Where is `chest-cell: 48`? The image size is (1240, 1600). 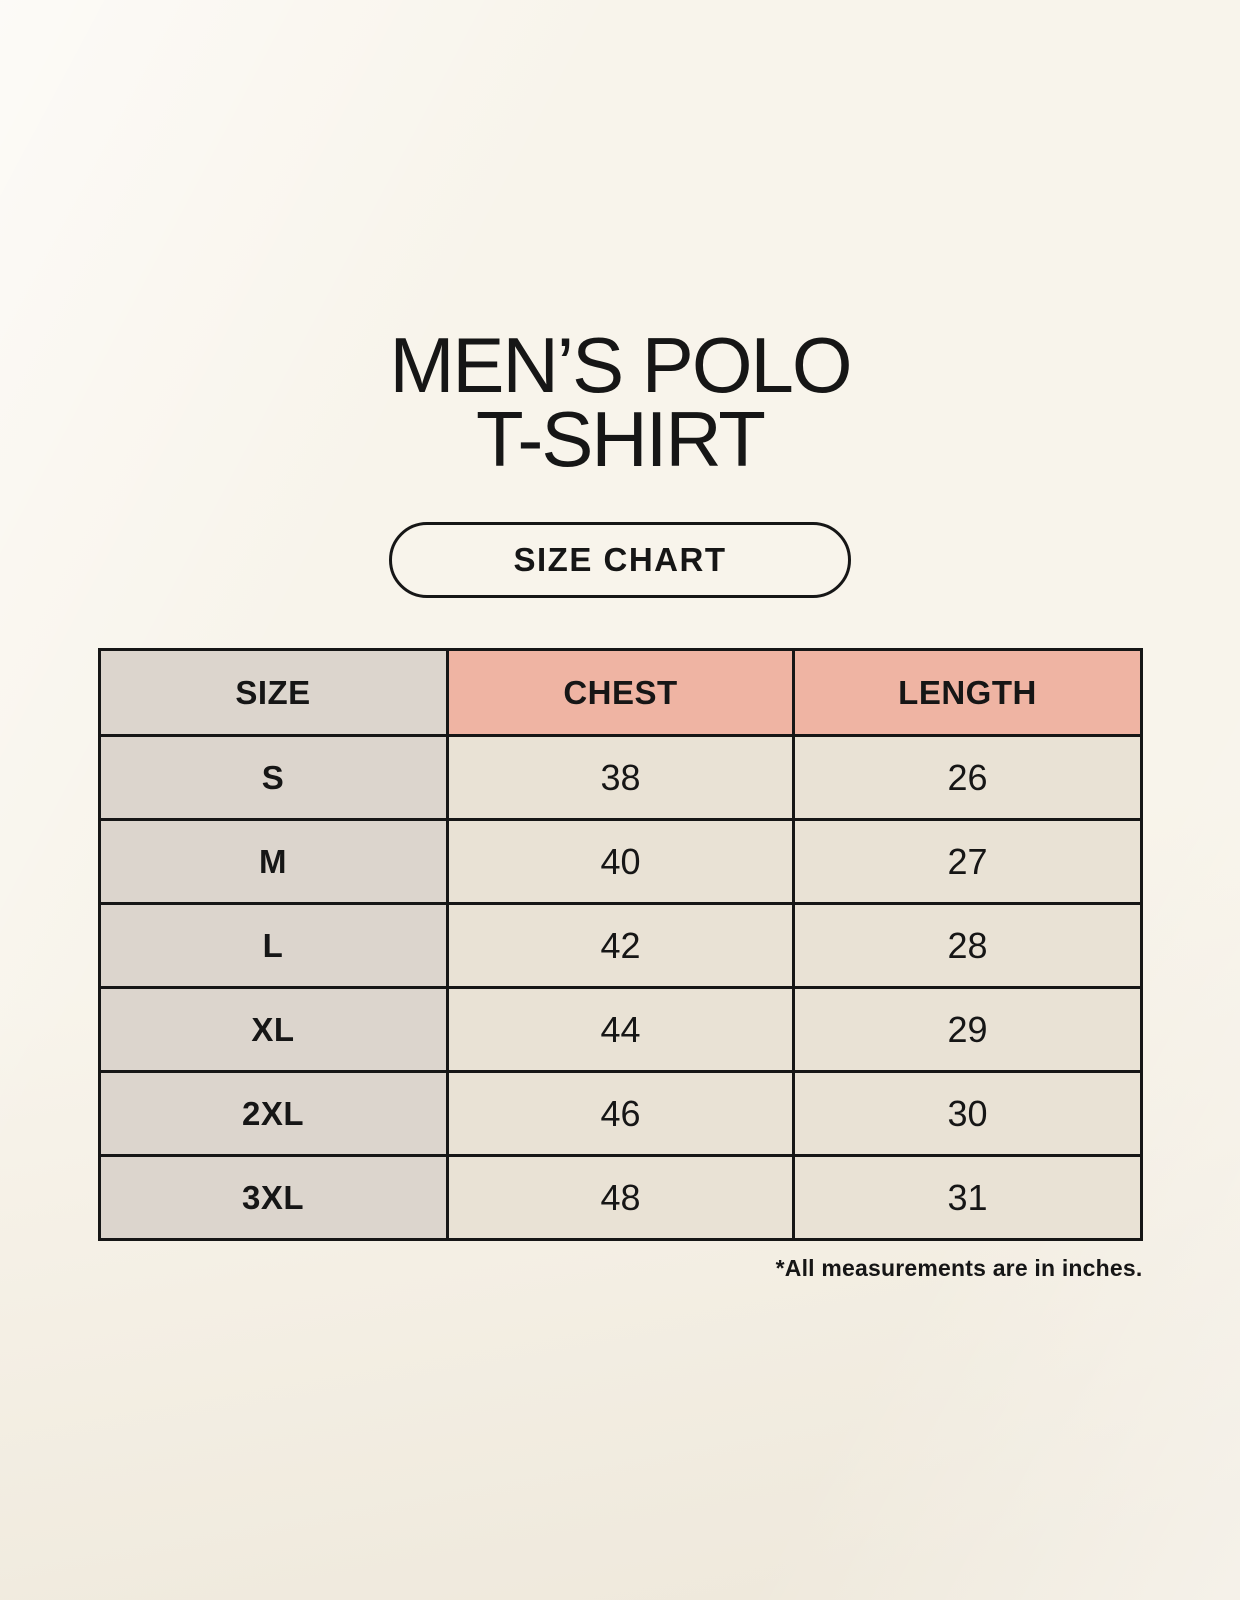
chest-cell: 48 is located at coordinates (620, 1198).